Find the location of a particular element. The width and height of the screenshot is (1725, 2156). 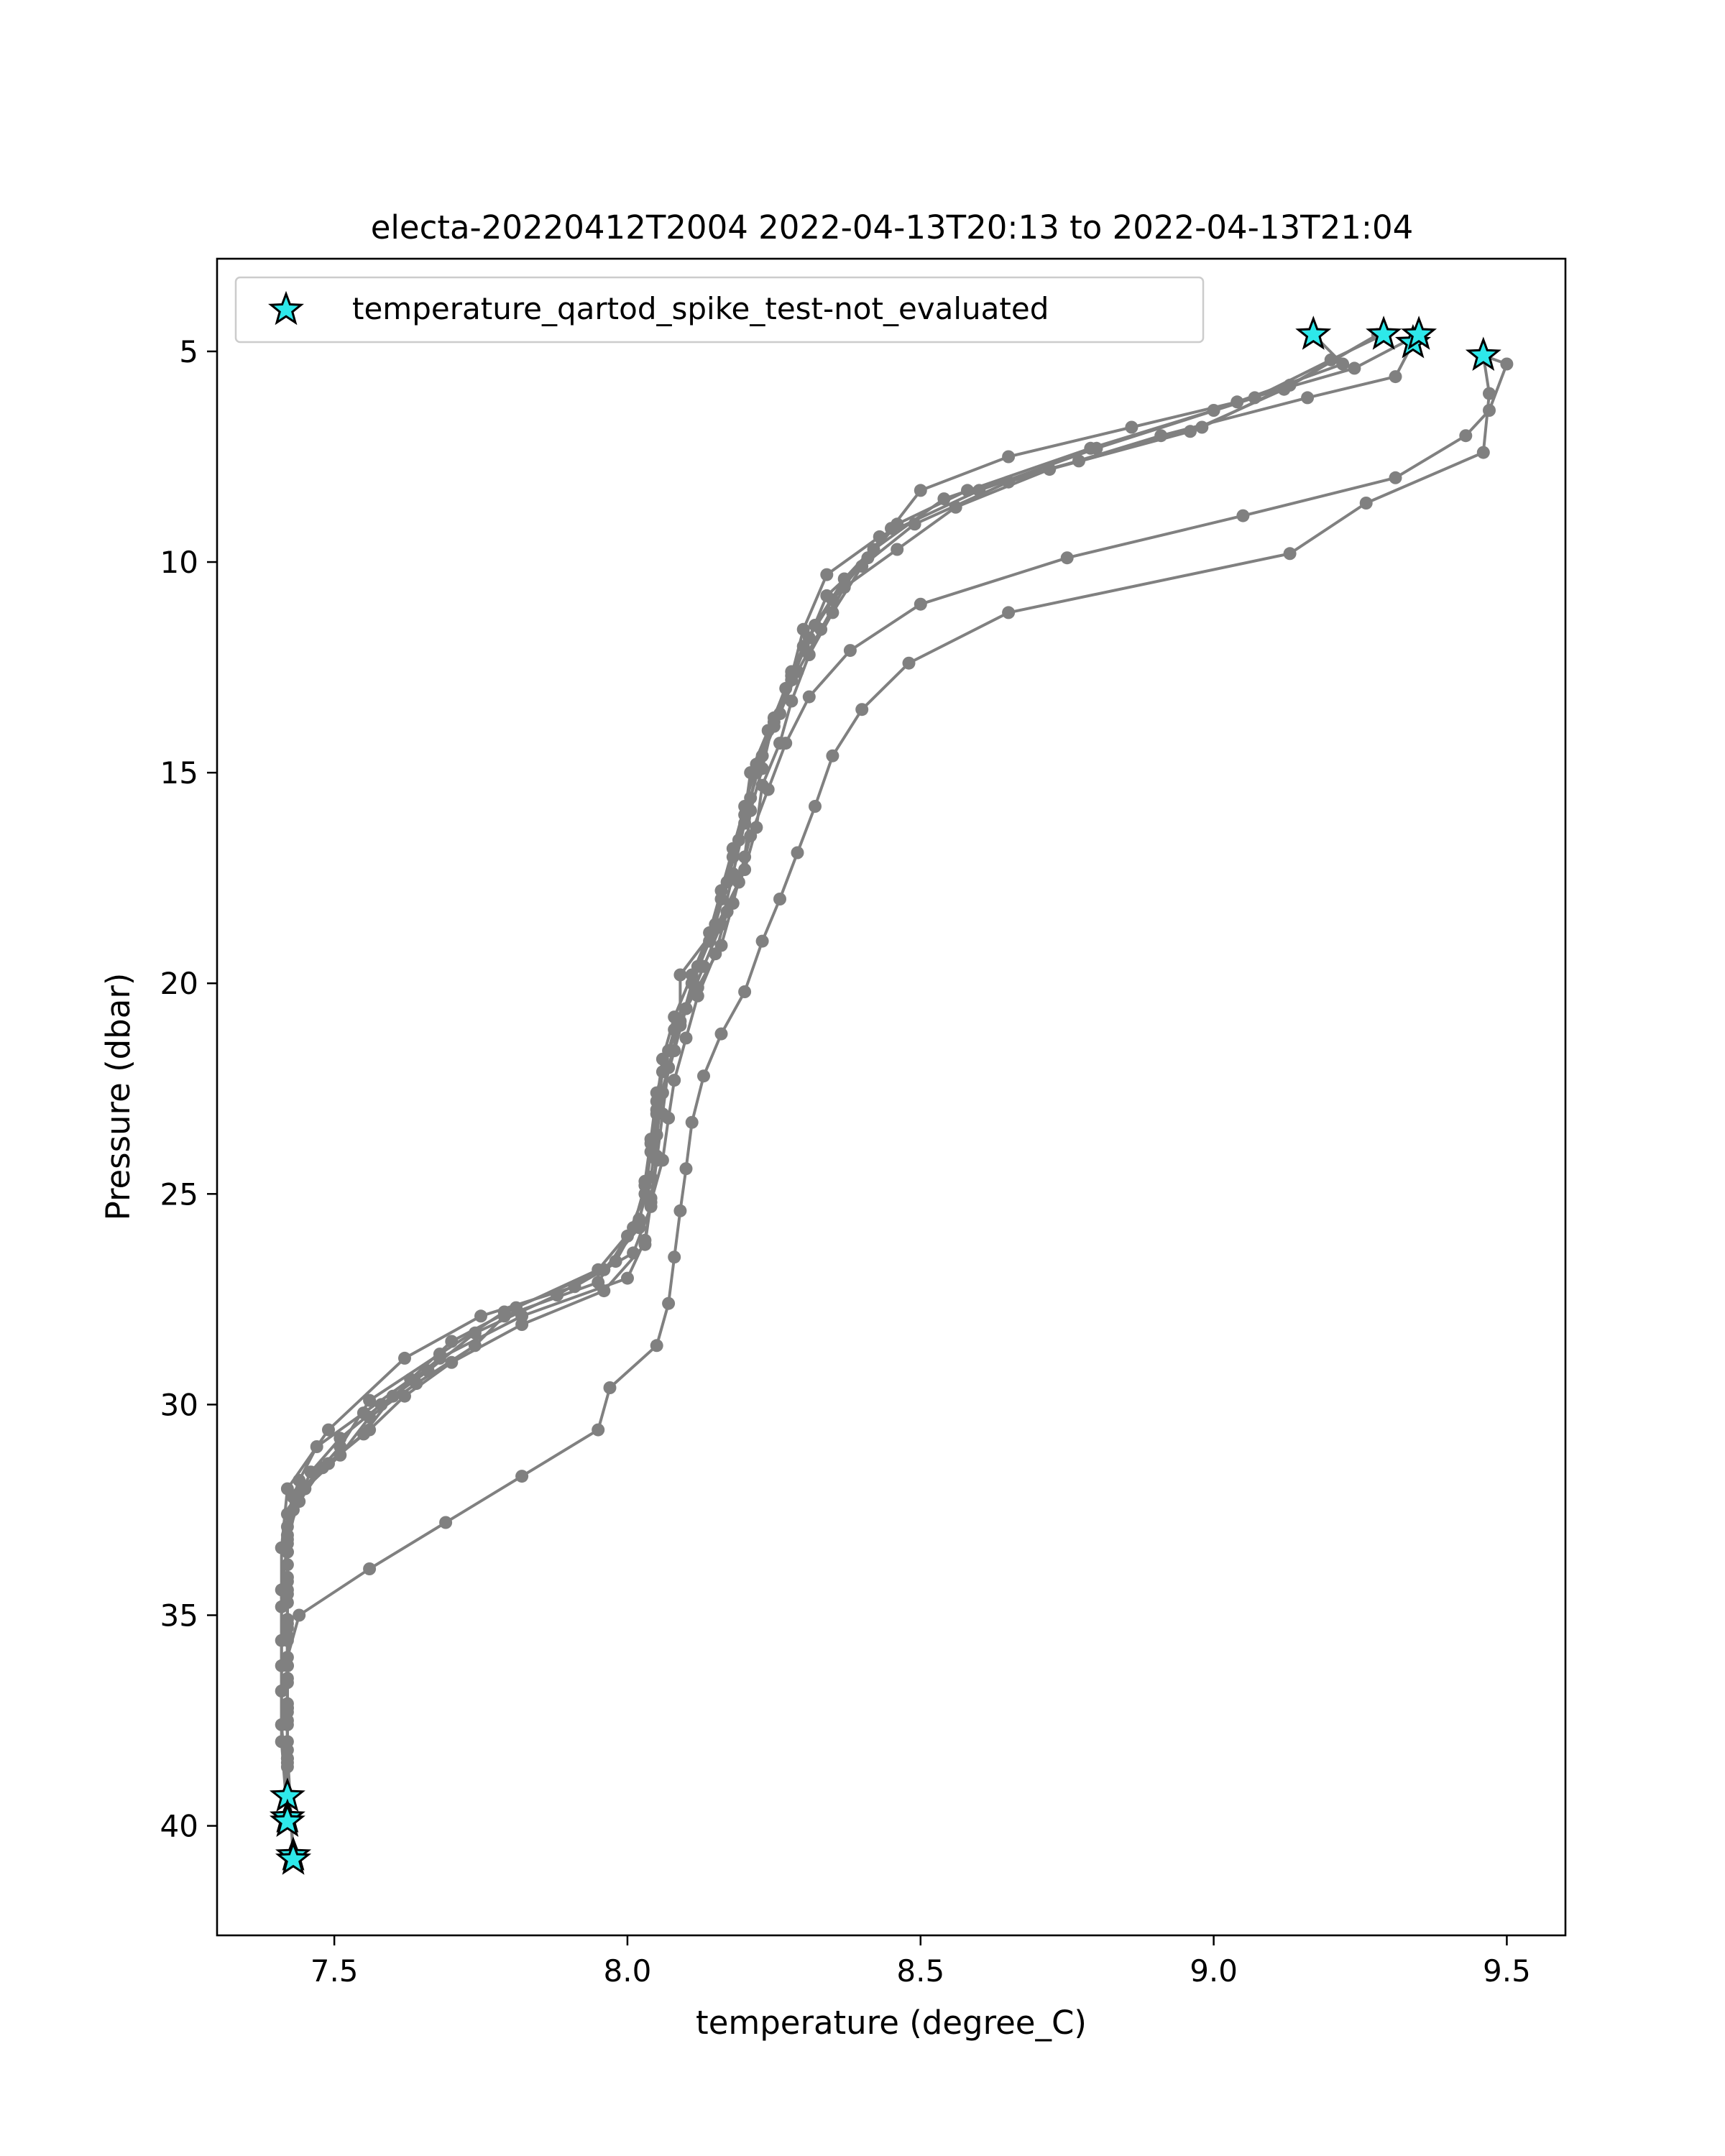

x-axis-label: temperature (degree_C) is located at coordinates (891, 2023).